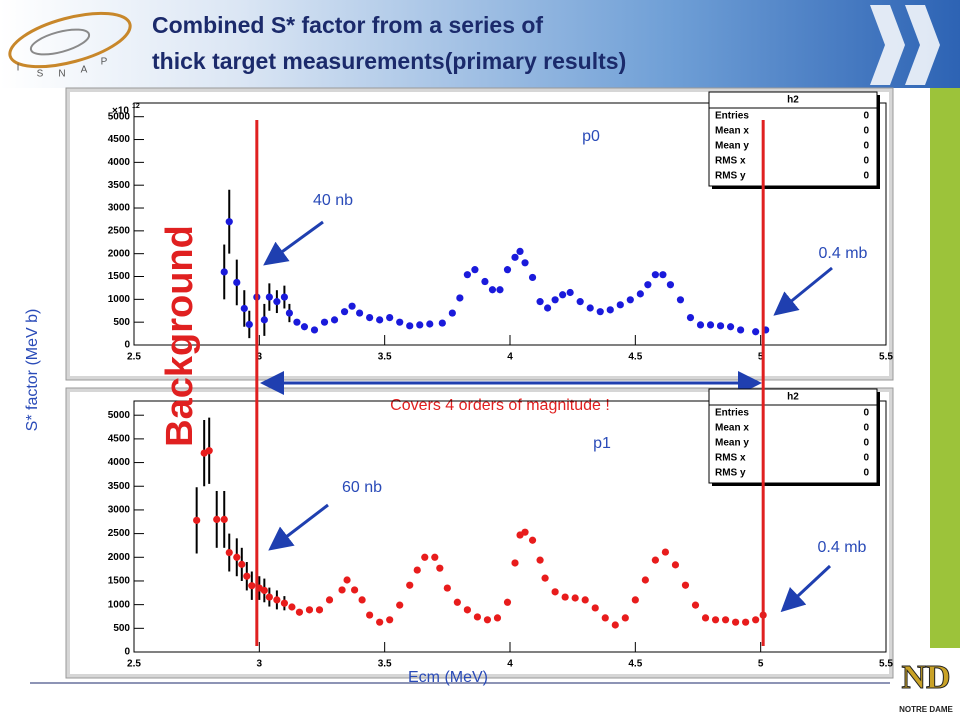  I want to click on x-tick-label: 2.5, so click(134, 664).